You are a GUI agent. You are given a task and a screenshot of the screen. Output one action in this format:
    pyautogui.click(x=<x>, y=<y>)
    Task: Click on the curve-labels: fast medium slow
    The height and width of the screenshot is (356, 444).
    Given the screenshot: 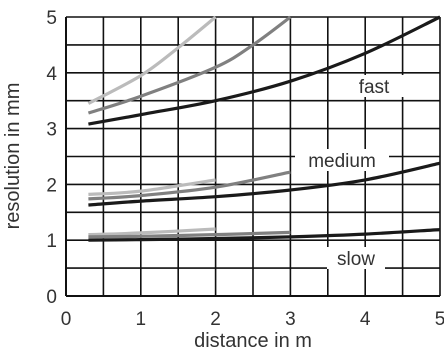 What is the action you would take?
    pyautogui.click(x=350, y=172)
    